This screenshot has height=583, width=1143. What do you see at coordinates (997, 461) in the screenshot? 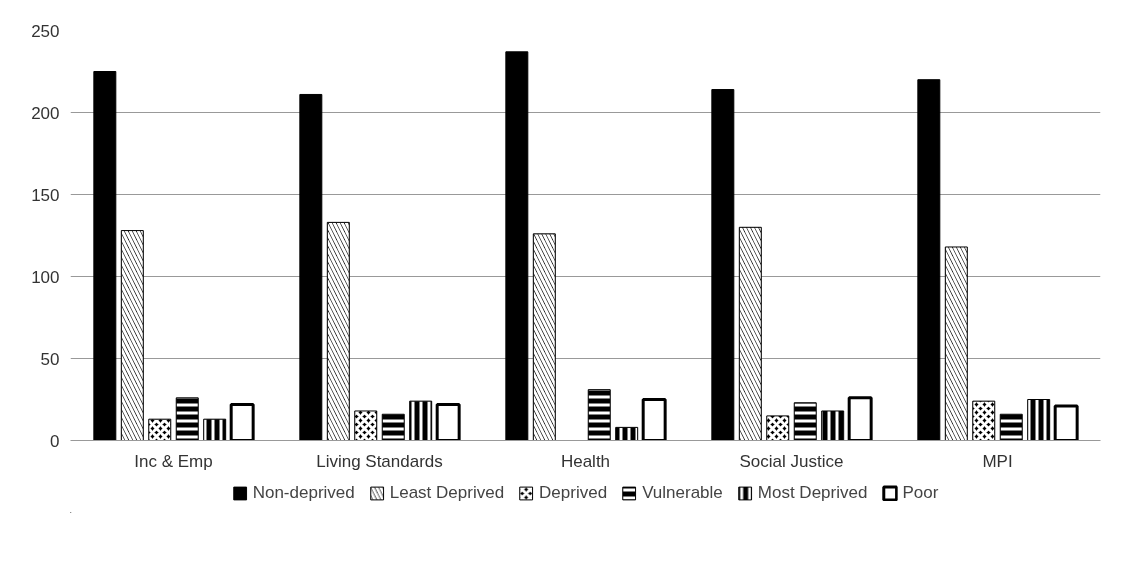
I see `x-tick-label: MPI` at bounding box center [997, 461].